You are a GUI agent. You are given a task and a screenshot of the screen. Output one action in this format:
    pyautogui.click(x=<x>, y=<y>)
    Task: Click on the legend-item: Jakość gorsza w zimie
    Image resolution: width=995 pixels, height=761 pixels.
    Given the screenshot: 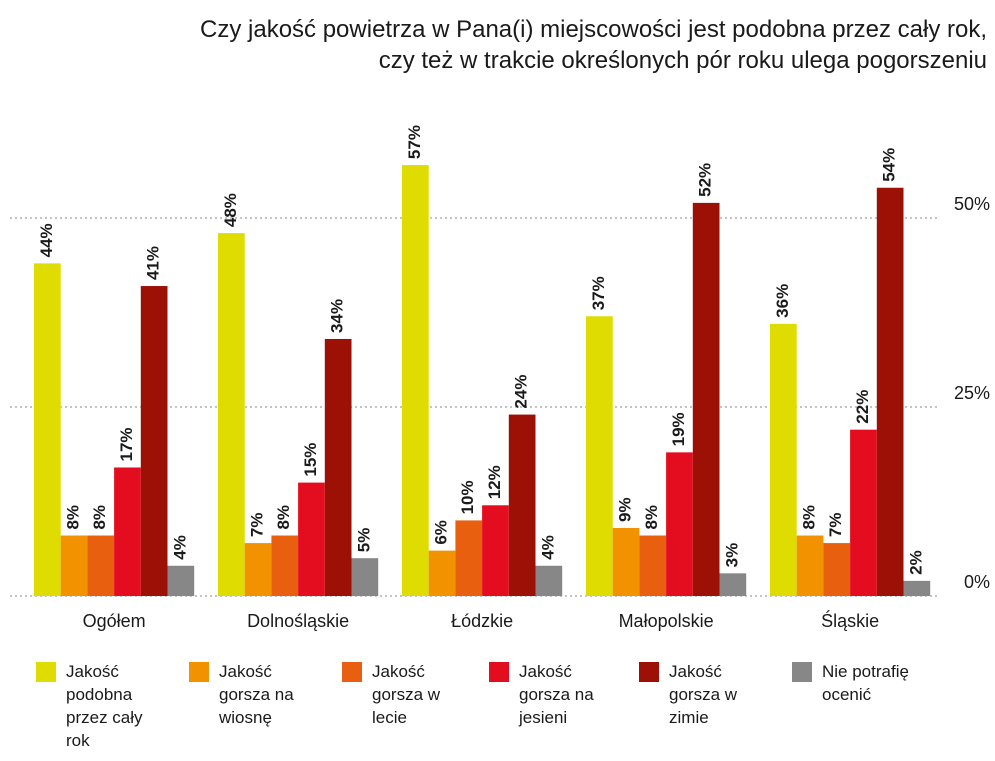 What is the action you would take?
    pyautogui.click(x=704, y=694)
    